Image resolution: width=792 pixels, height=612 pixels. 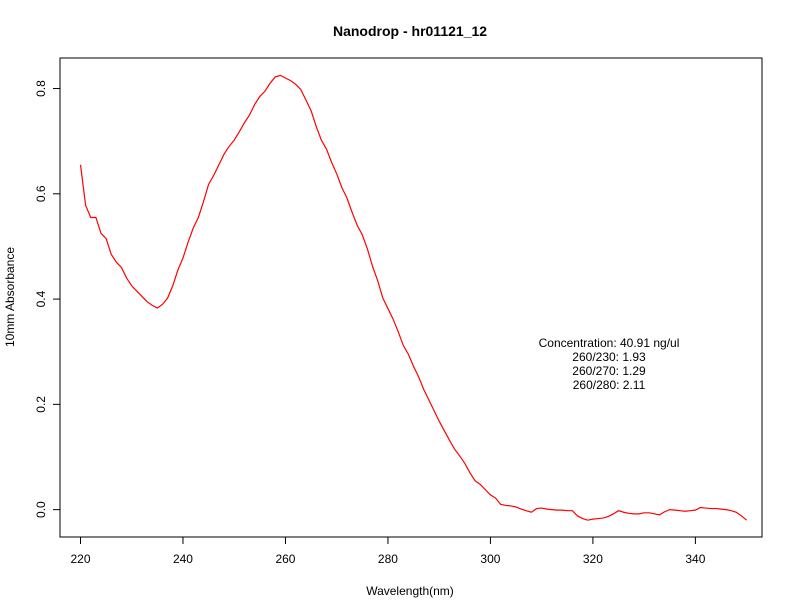 What do you see at coordinates (183, 559) in the screenshot?
I see `x-tick-label-240: 240` at bounding box center [183, 559].